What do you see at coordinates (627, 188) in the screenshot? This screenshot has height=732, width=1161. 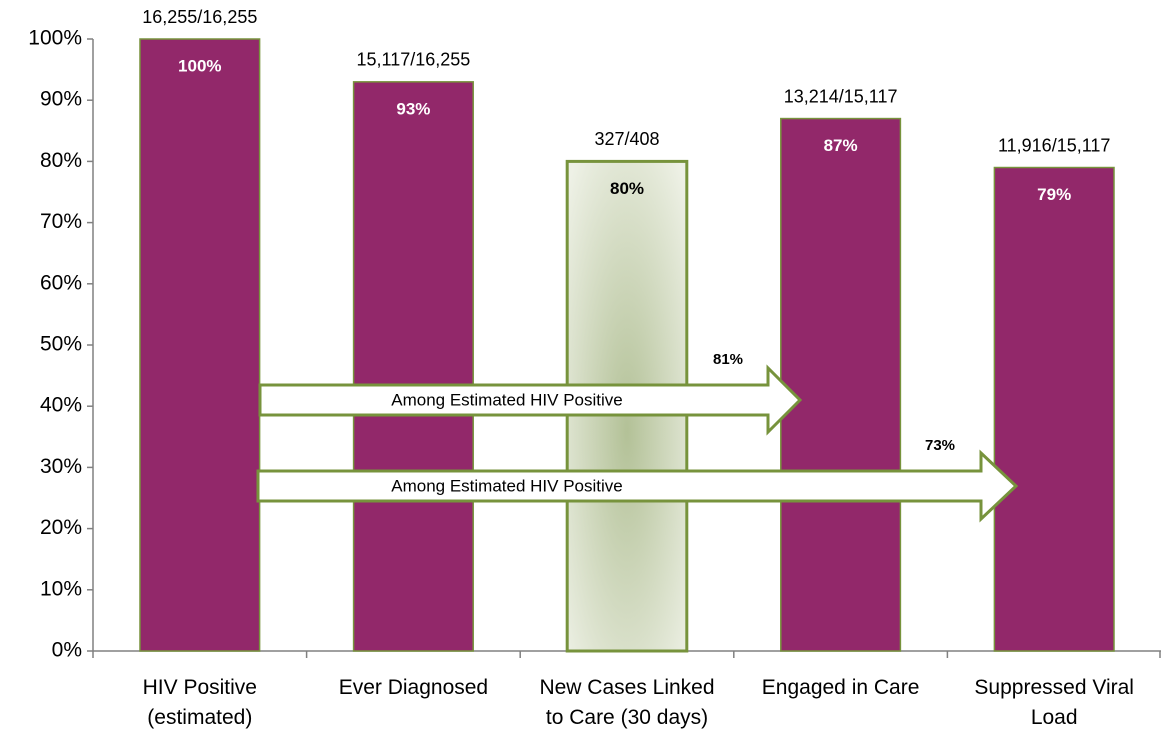 I see `value-label: 80%` at bounding box center [627, 188].